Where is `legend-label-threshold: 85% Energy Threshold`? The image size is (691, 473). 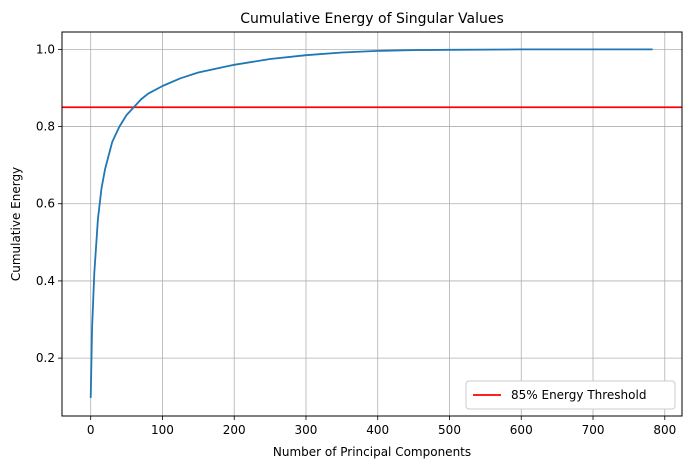
legend-label-threshold: 85% Energy Threshold is located at coordinates (578, 395).